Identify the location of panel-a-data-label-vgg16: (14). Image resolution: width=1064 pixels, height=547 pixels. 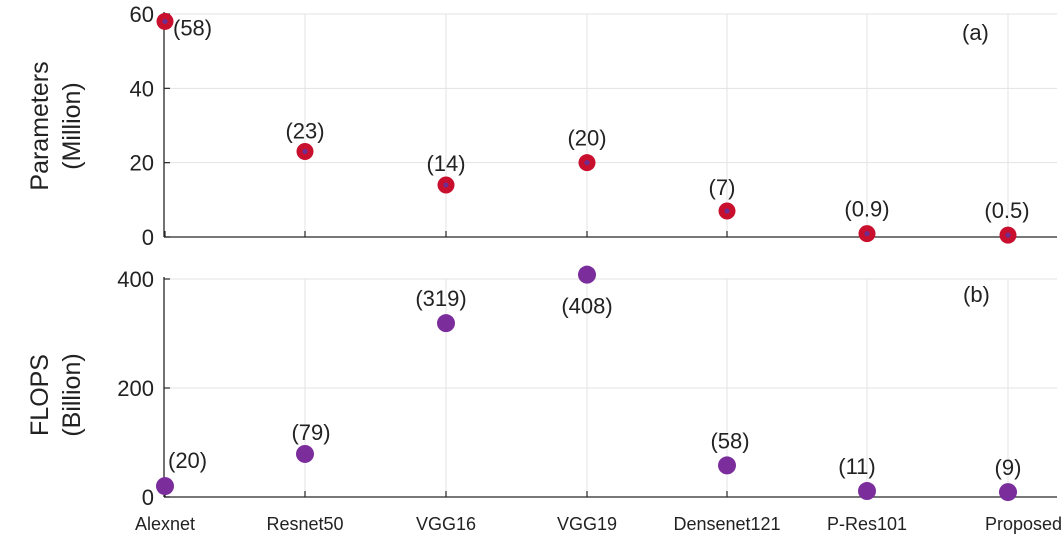
(445, 163).